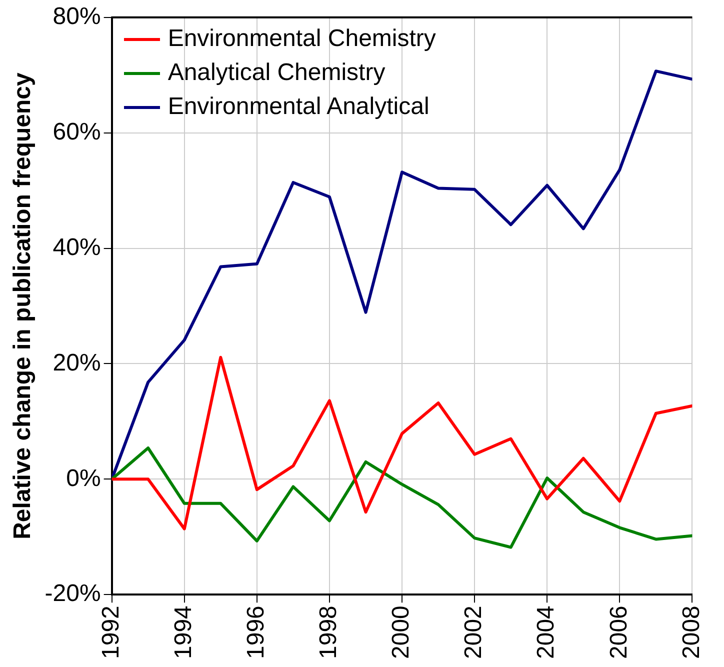 The height and width of the screenshot is (667, 724). Describe the element at coordinates (546, 632) in the screenshot. I see `x-tick-label: 2004` at that location.